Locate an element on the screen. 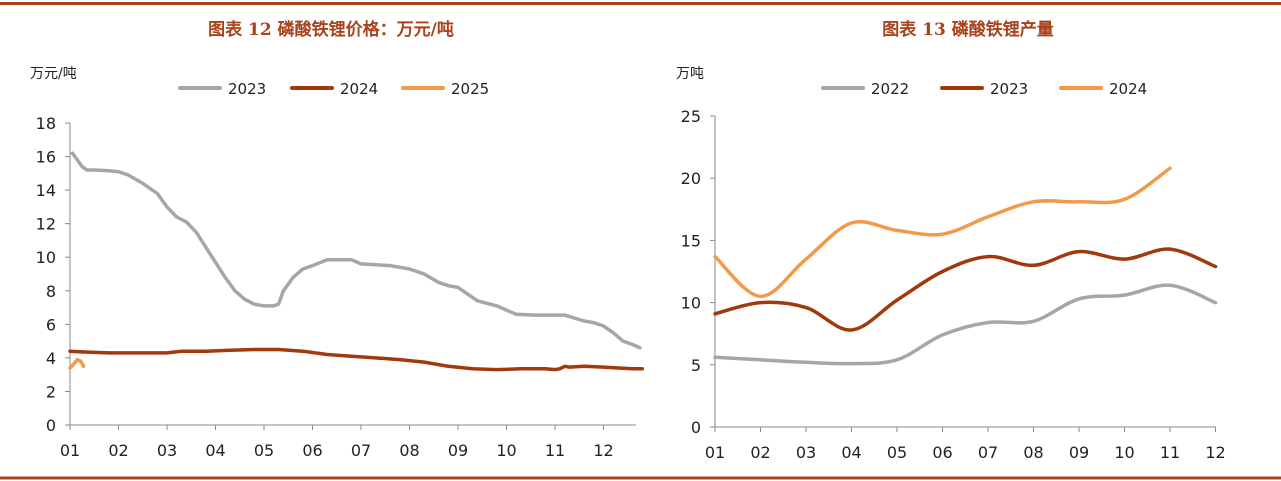  price-chart-legend: 2023 2024 2025 is located at coordinates (333, 89).